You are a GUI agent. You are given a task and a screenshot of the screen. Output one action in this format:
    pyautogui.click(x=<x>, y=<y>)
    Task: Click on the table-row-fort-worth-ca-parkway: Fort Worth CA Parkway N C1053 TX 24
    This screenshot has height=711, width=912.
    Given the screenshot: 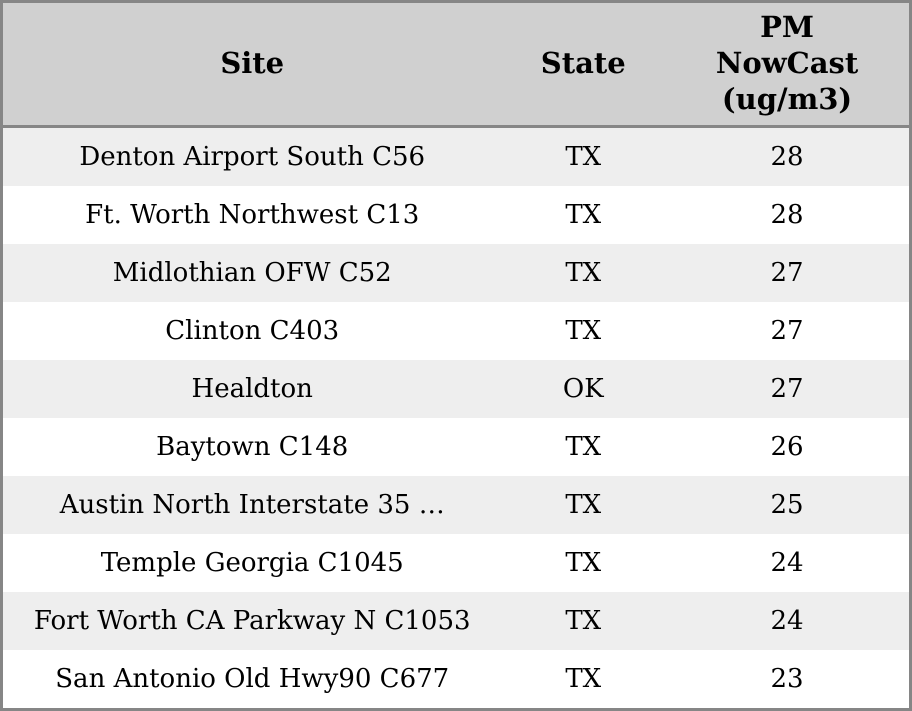 What is the action you would take?
    pyautogui.click(x=456, y=620)
    